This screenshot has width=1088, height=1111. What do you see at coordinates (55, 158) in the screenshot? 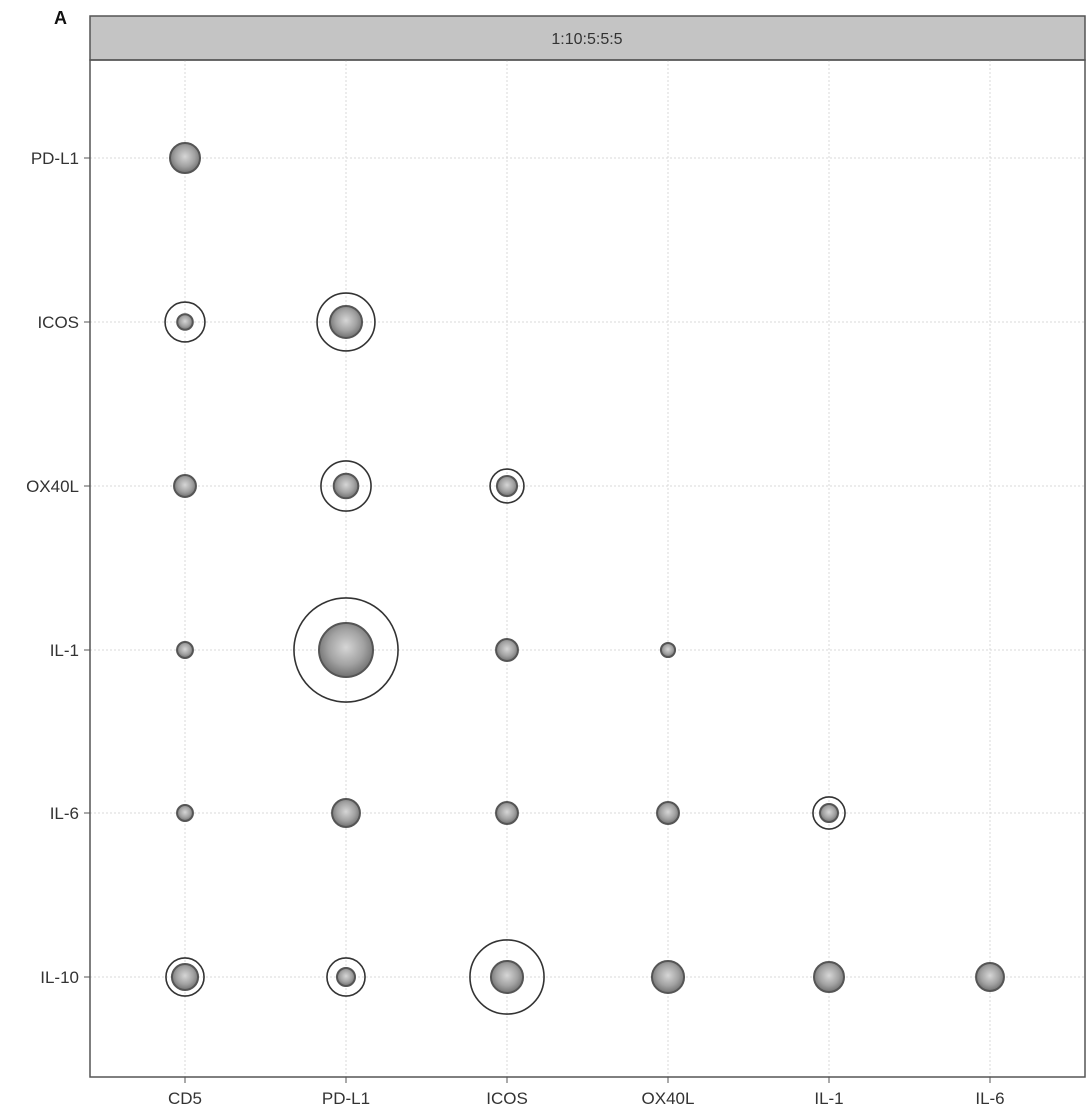
I see `y-tick-label: PD-L1` at bounding box center [55, 158].